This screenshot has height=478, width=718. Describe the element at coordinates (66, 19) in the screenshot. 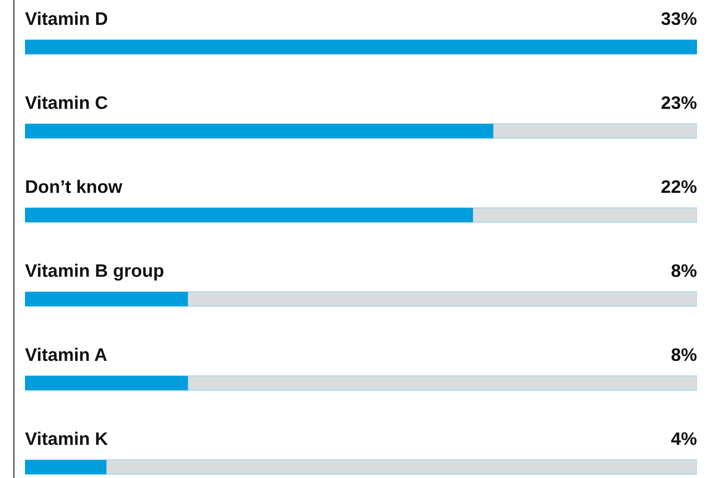

I see `y-tick-label: Vitamin D` at that location.